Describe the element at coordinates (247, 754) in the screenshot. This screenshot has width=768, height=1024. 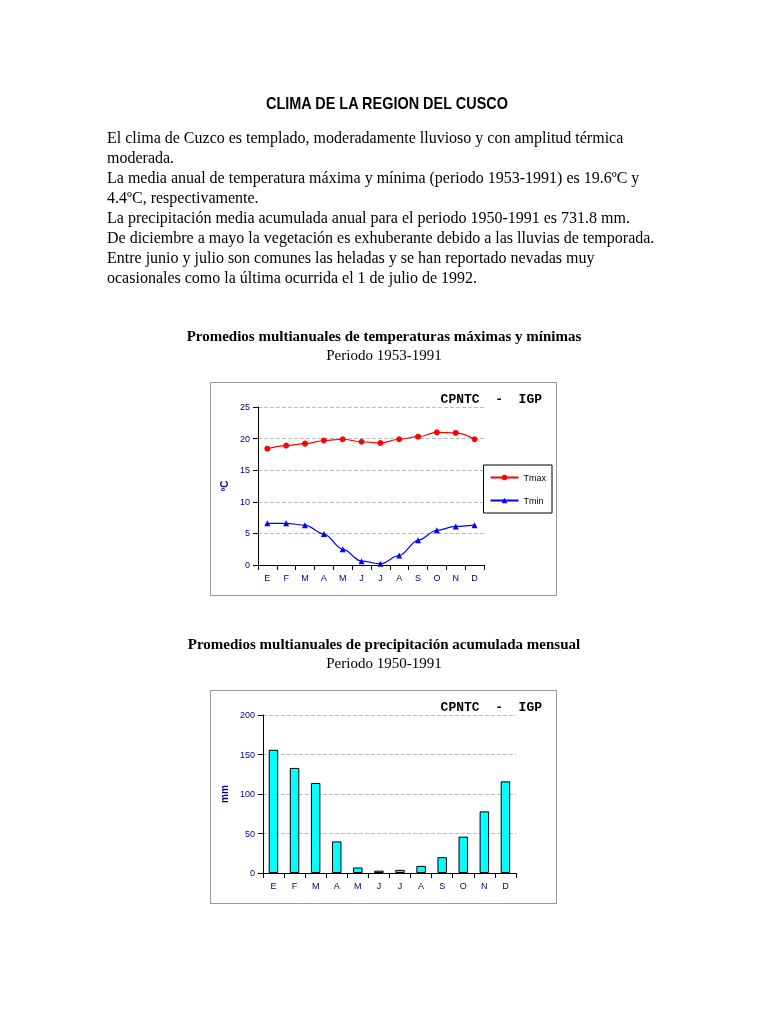
I see `y-tick-label: 150` at that location.